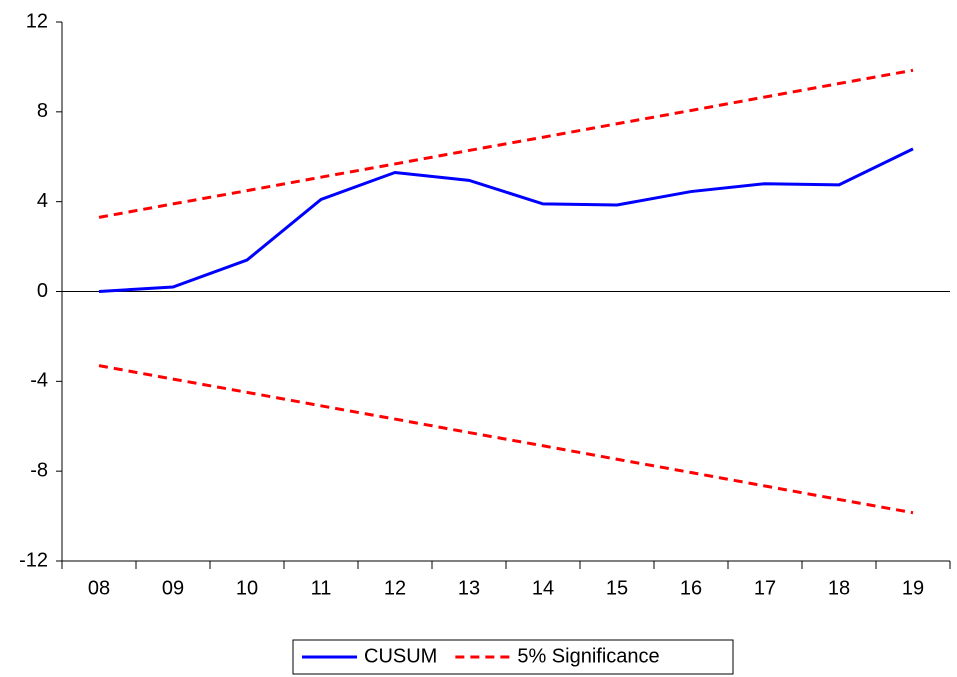 The height and width of the screenshot is (677, 957). I want to click on y-tick-label: 8, so click(42, 111).